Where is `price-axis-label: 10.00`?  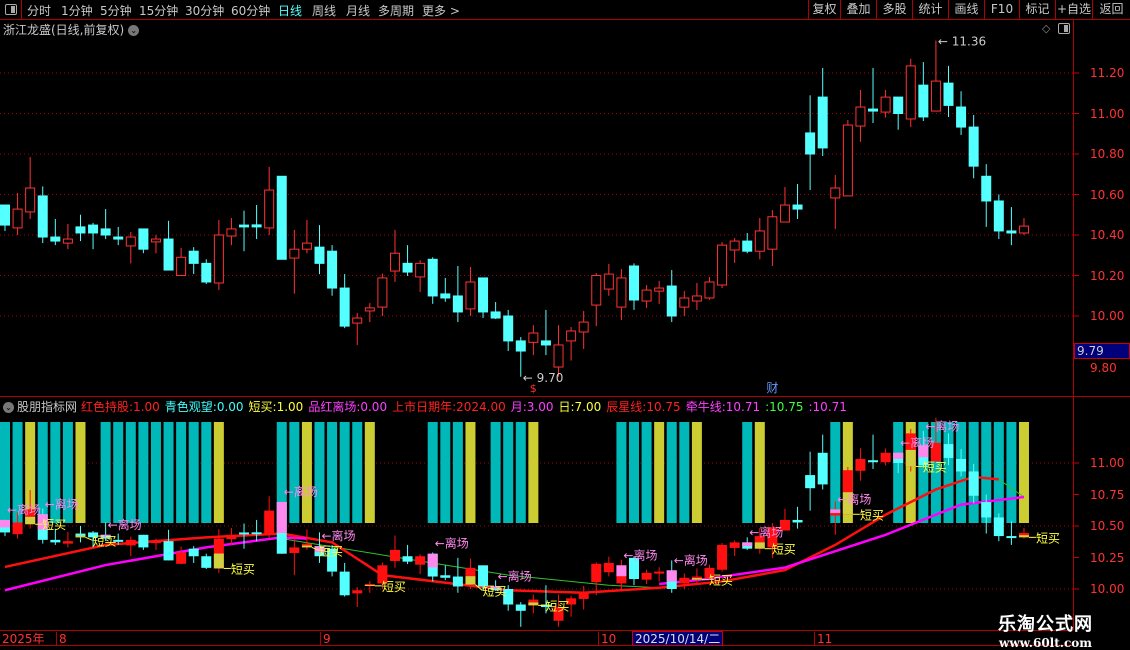
price-axis-label: 10.00 is located at coordinates (1107, 316).